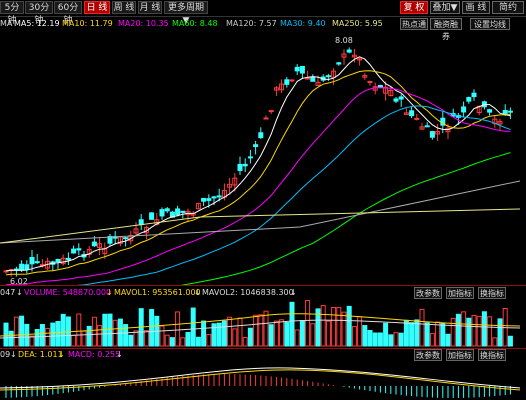  What do you see at coordinates (150, 7) in the screenshot?
I see `tab-monthly: 月 线` at bounding box center [150, 7].